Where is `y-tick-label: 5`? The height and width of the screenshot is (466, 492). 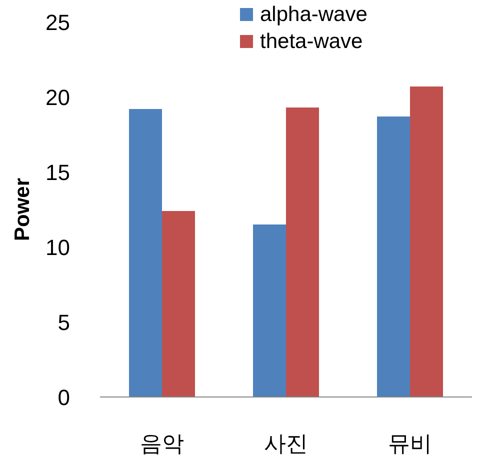 y-tick-label: 5 is located at coordinates (64, 322).